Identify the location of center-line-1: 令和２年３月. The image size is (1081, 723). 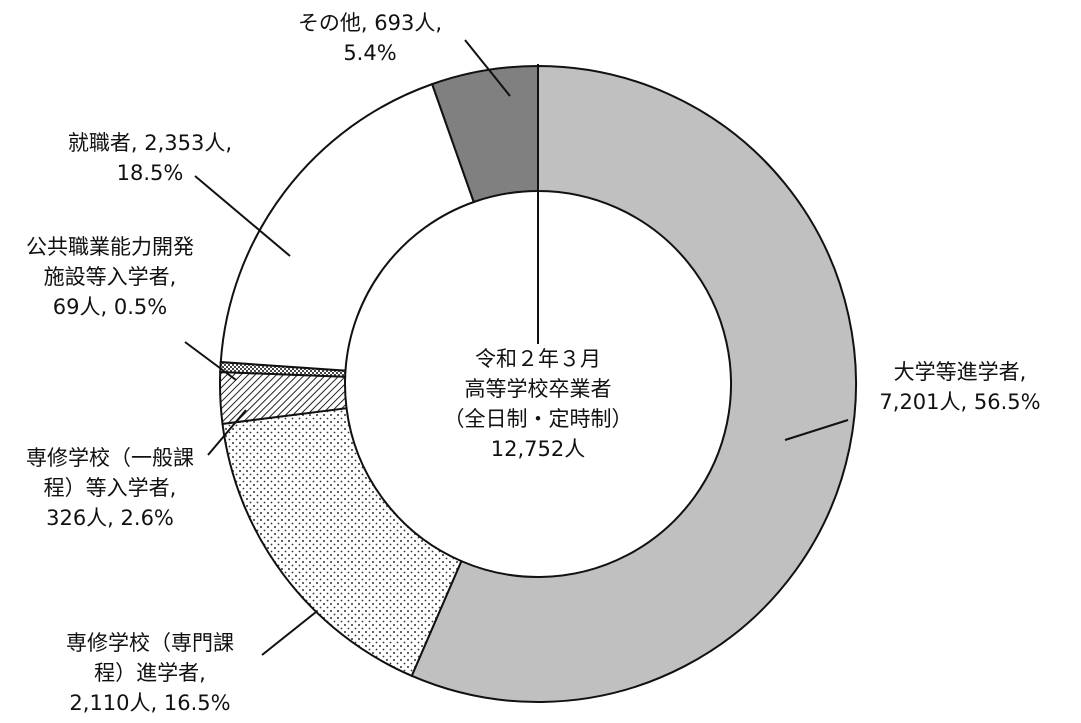
(538, 359).